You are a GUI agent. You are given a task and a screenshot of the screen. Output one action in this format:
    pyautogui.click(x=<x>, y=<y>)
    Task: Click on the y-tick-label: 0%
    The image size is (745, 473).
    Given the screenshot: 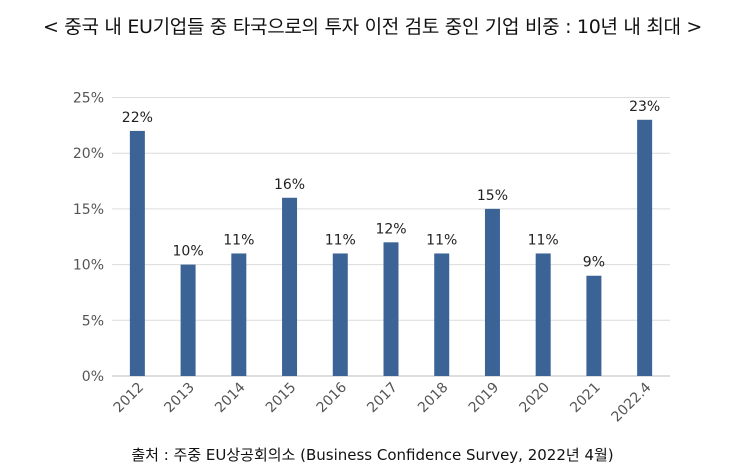 What is the action you would take?
    pyautogui.click(x=93, y=377)
    